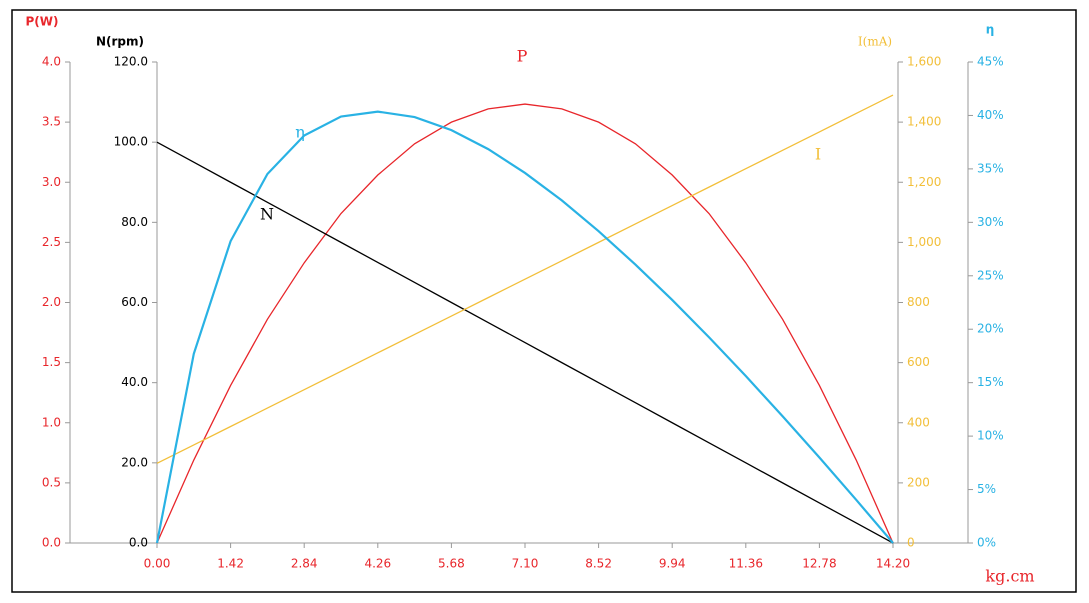 The width and height of the screenshot is (1089, 603). I want to click on y-axis-title: N(rpm), so click(120, 42).